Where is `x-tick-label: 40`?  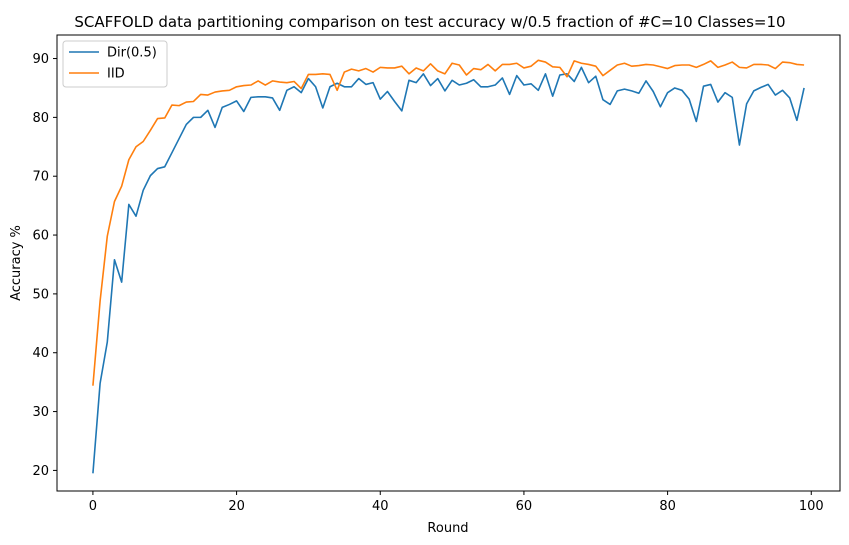 x-tick-label: 40 is located at coordinates (380, 506).